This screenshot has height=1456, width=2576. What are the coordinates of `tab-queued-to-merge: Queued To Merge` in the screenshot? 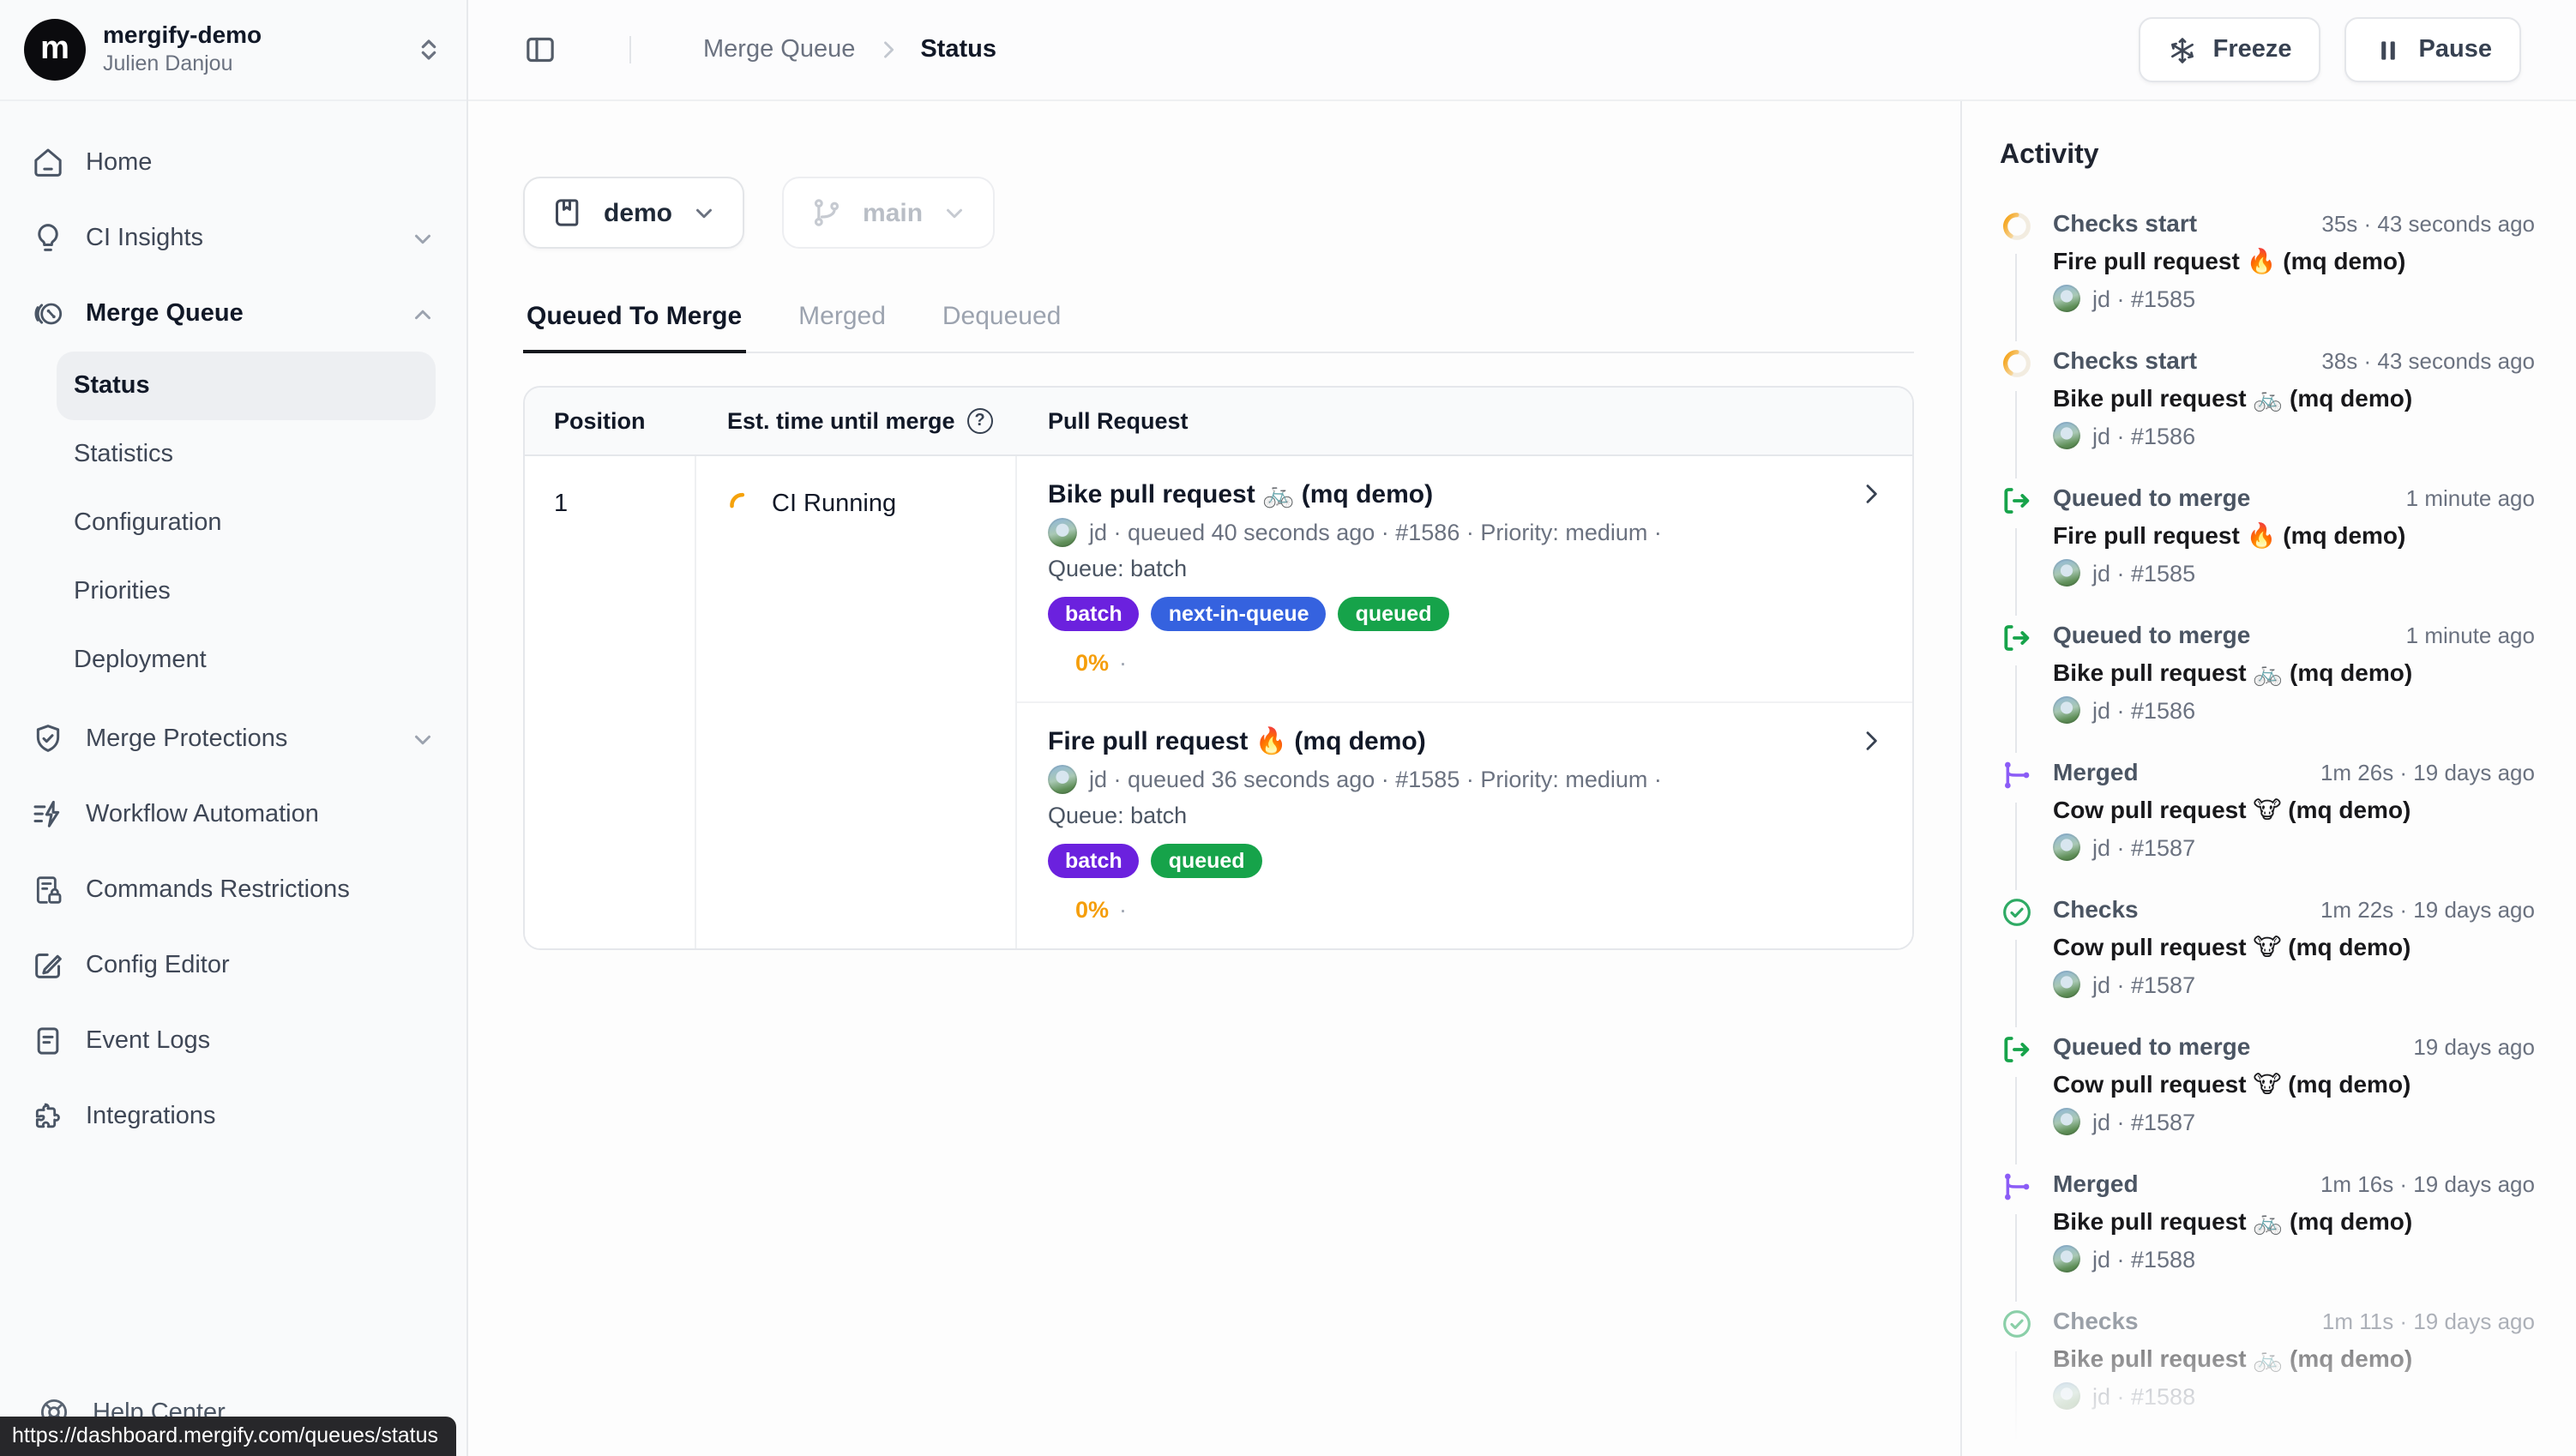 It's located at (634, 327).